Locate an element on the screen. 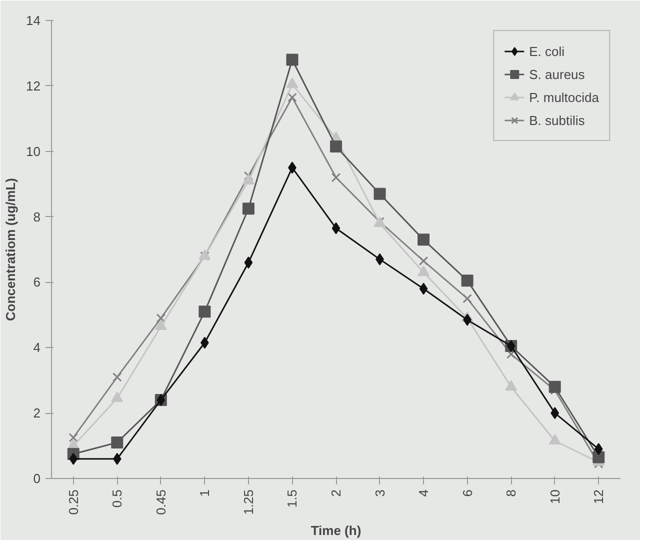 The image size is (647, 549). y-tick-label: 6 is located at coordinates (37, 282).